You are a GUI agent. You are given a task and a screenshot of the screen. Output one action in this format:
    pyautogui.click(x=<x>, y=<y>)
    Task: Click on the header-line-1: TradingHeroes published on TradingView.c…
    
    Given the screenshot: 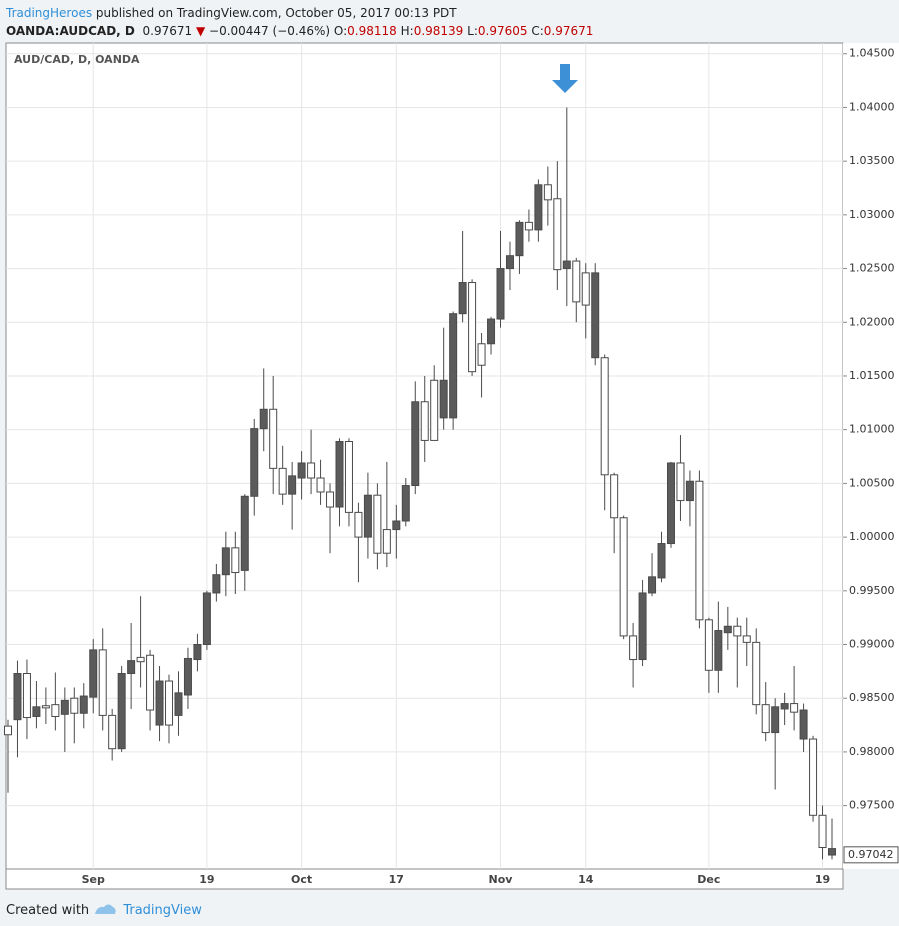 What is the action you would take?
    pyautogui.click(x=299, y=13)
    